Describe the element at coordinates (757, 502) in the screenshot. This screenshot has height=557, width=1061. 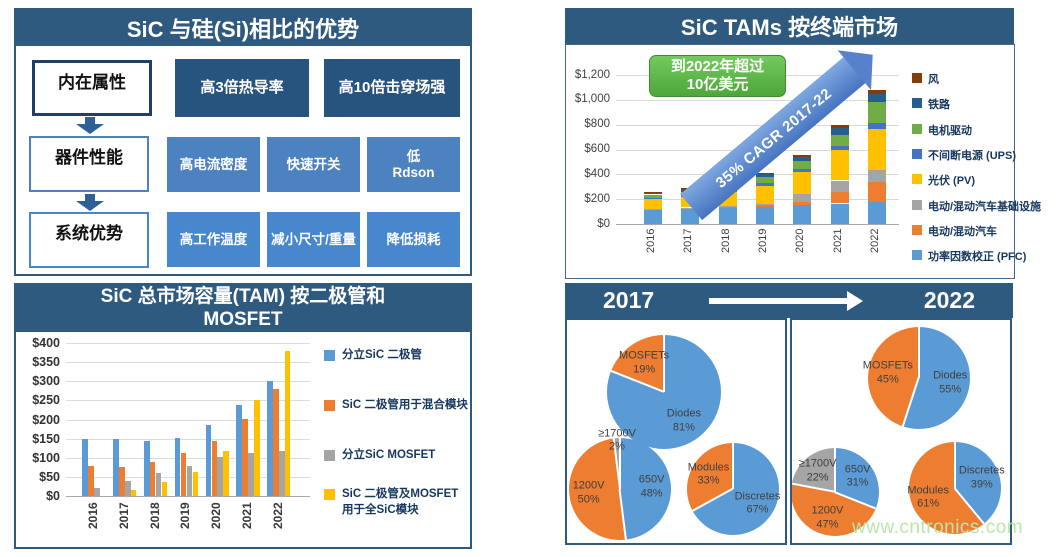
I see `pie-slice-label: Discretes 67%` at that location.